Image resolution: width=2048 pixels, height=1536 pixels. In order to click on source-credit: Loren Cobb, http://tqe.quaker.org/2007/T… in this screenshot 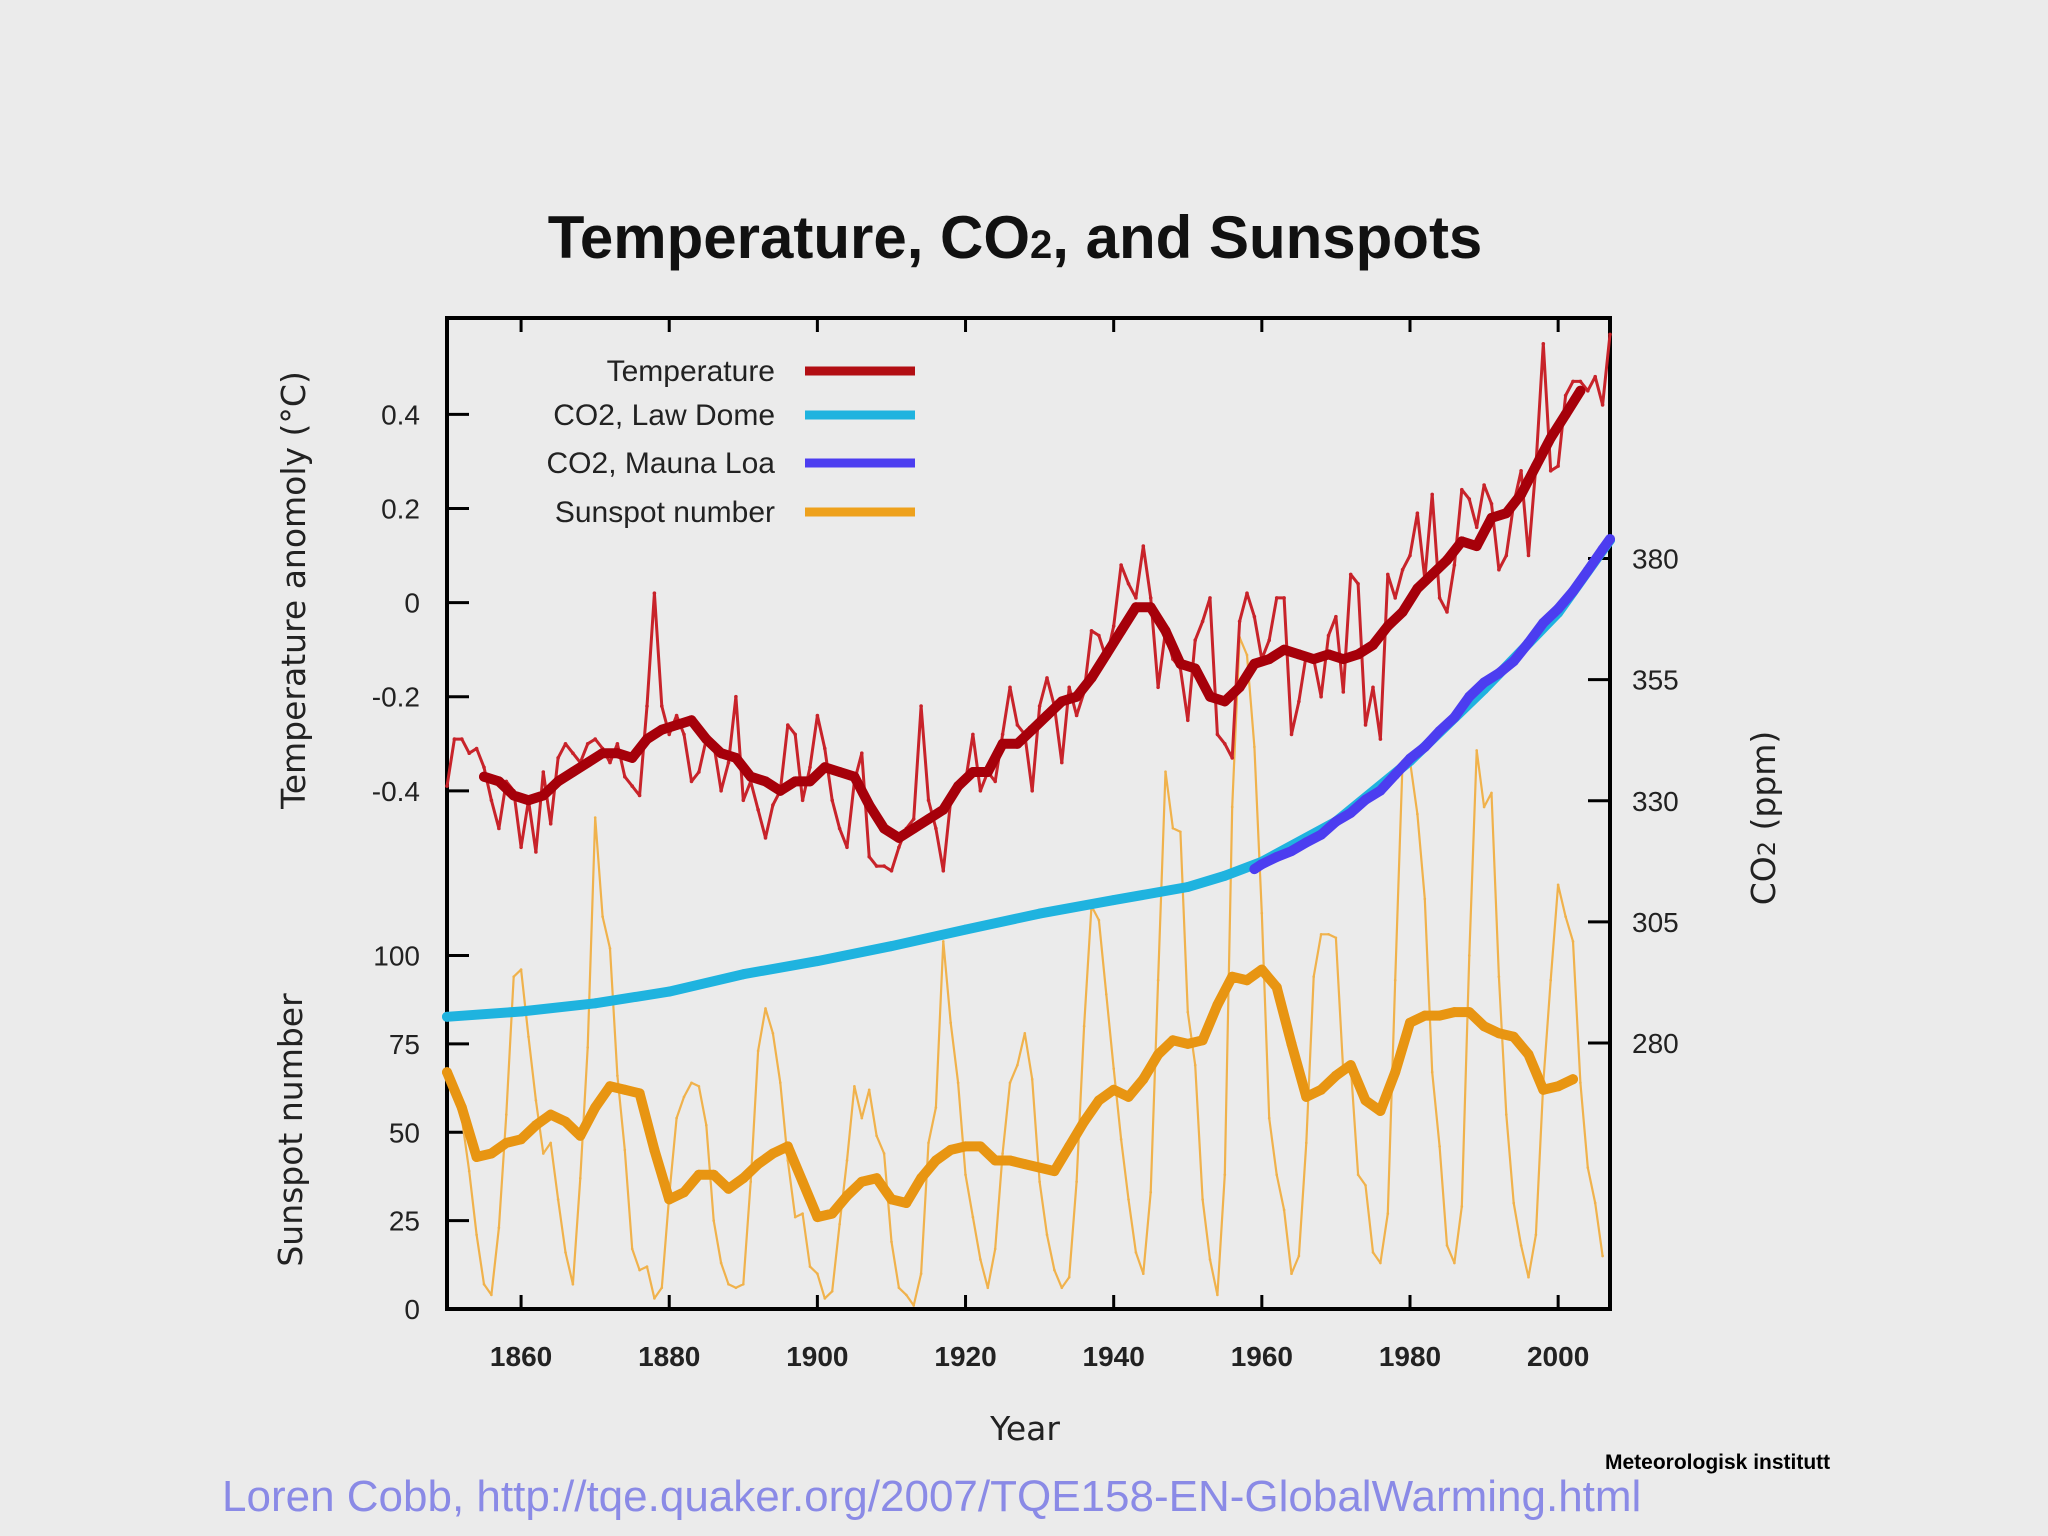, I will do `click(932, 1496)`.